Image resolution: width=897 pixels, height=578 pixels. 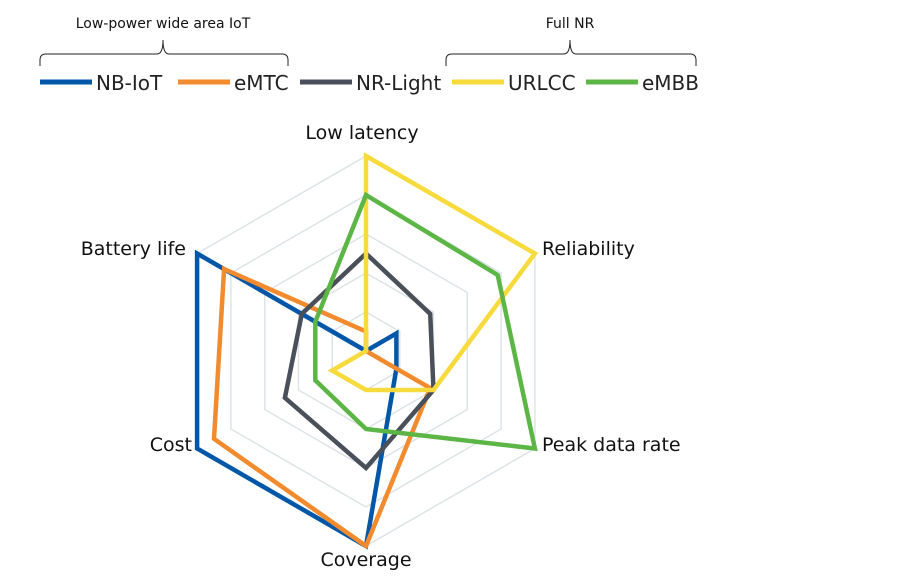 What do you see at coordinates (542, 83) in the screenshot?
I see `legend-label: URLCC` at bounding box center [542, 83].